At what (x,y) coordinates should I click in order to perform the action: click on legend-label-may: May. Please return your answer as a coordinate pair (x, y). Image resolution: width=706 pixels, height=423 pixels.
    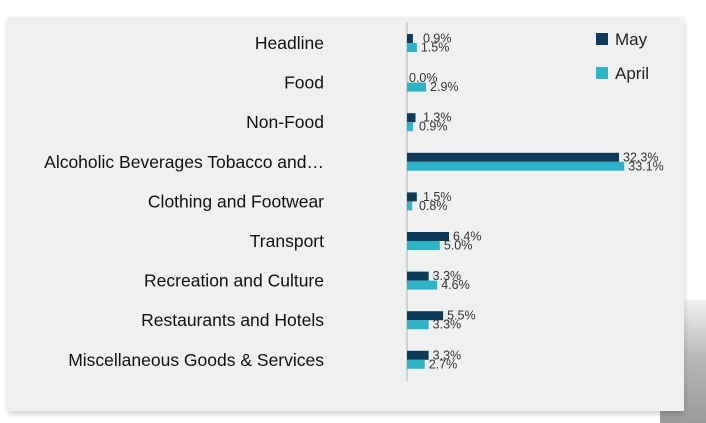
    Looking at the image, I should click on (631, 39).